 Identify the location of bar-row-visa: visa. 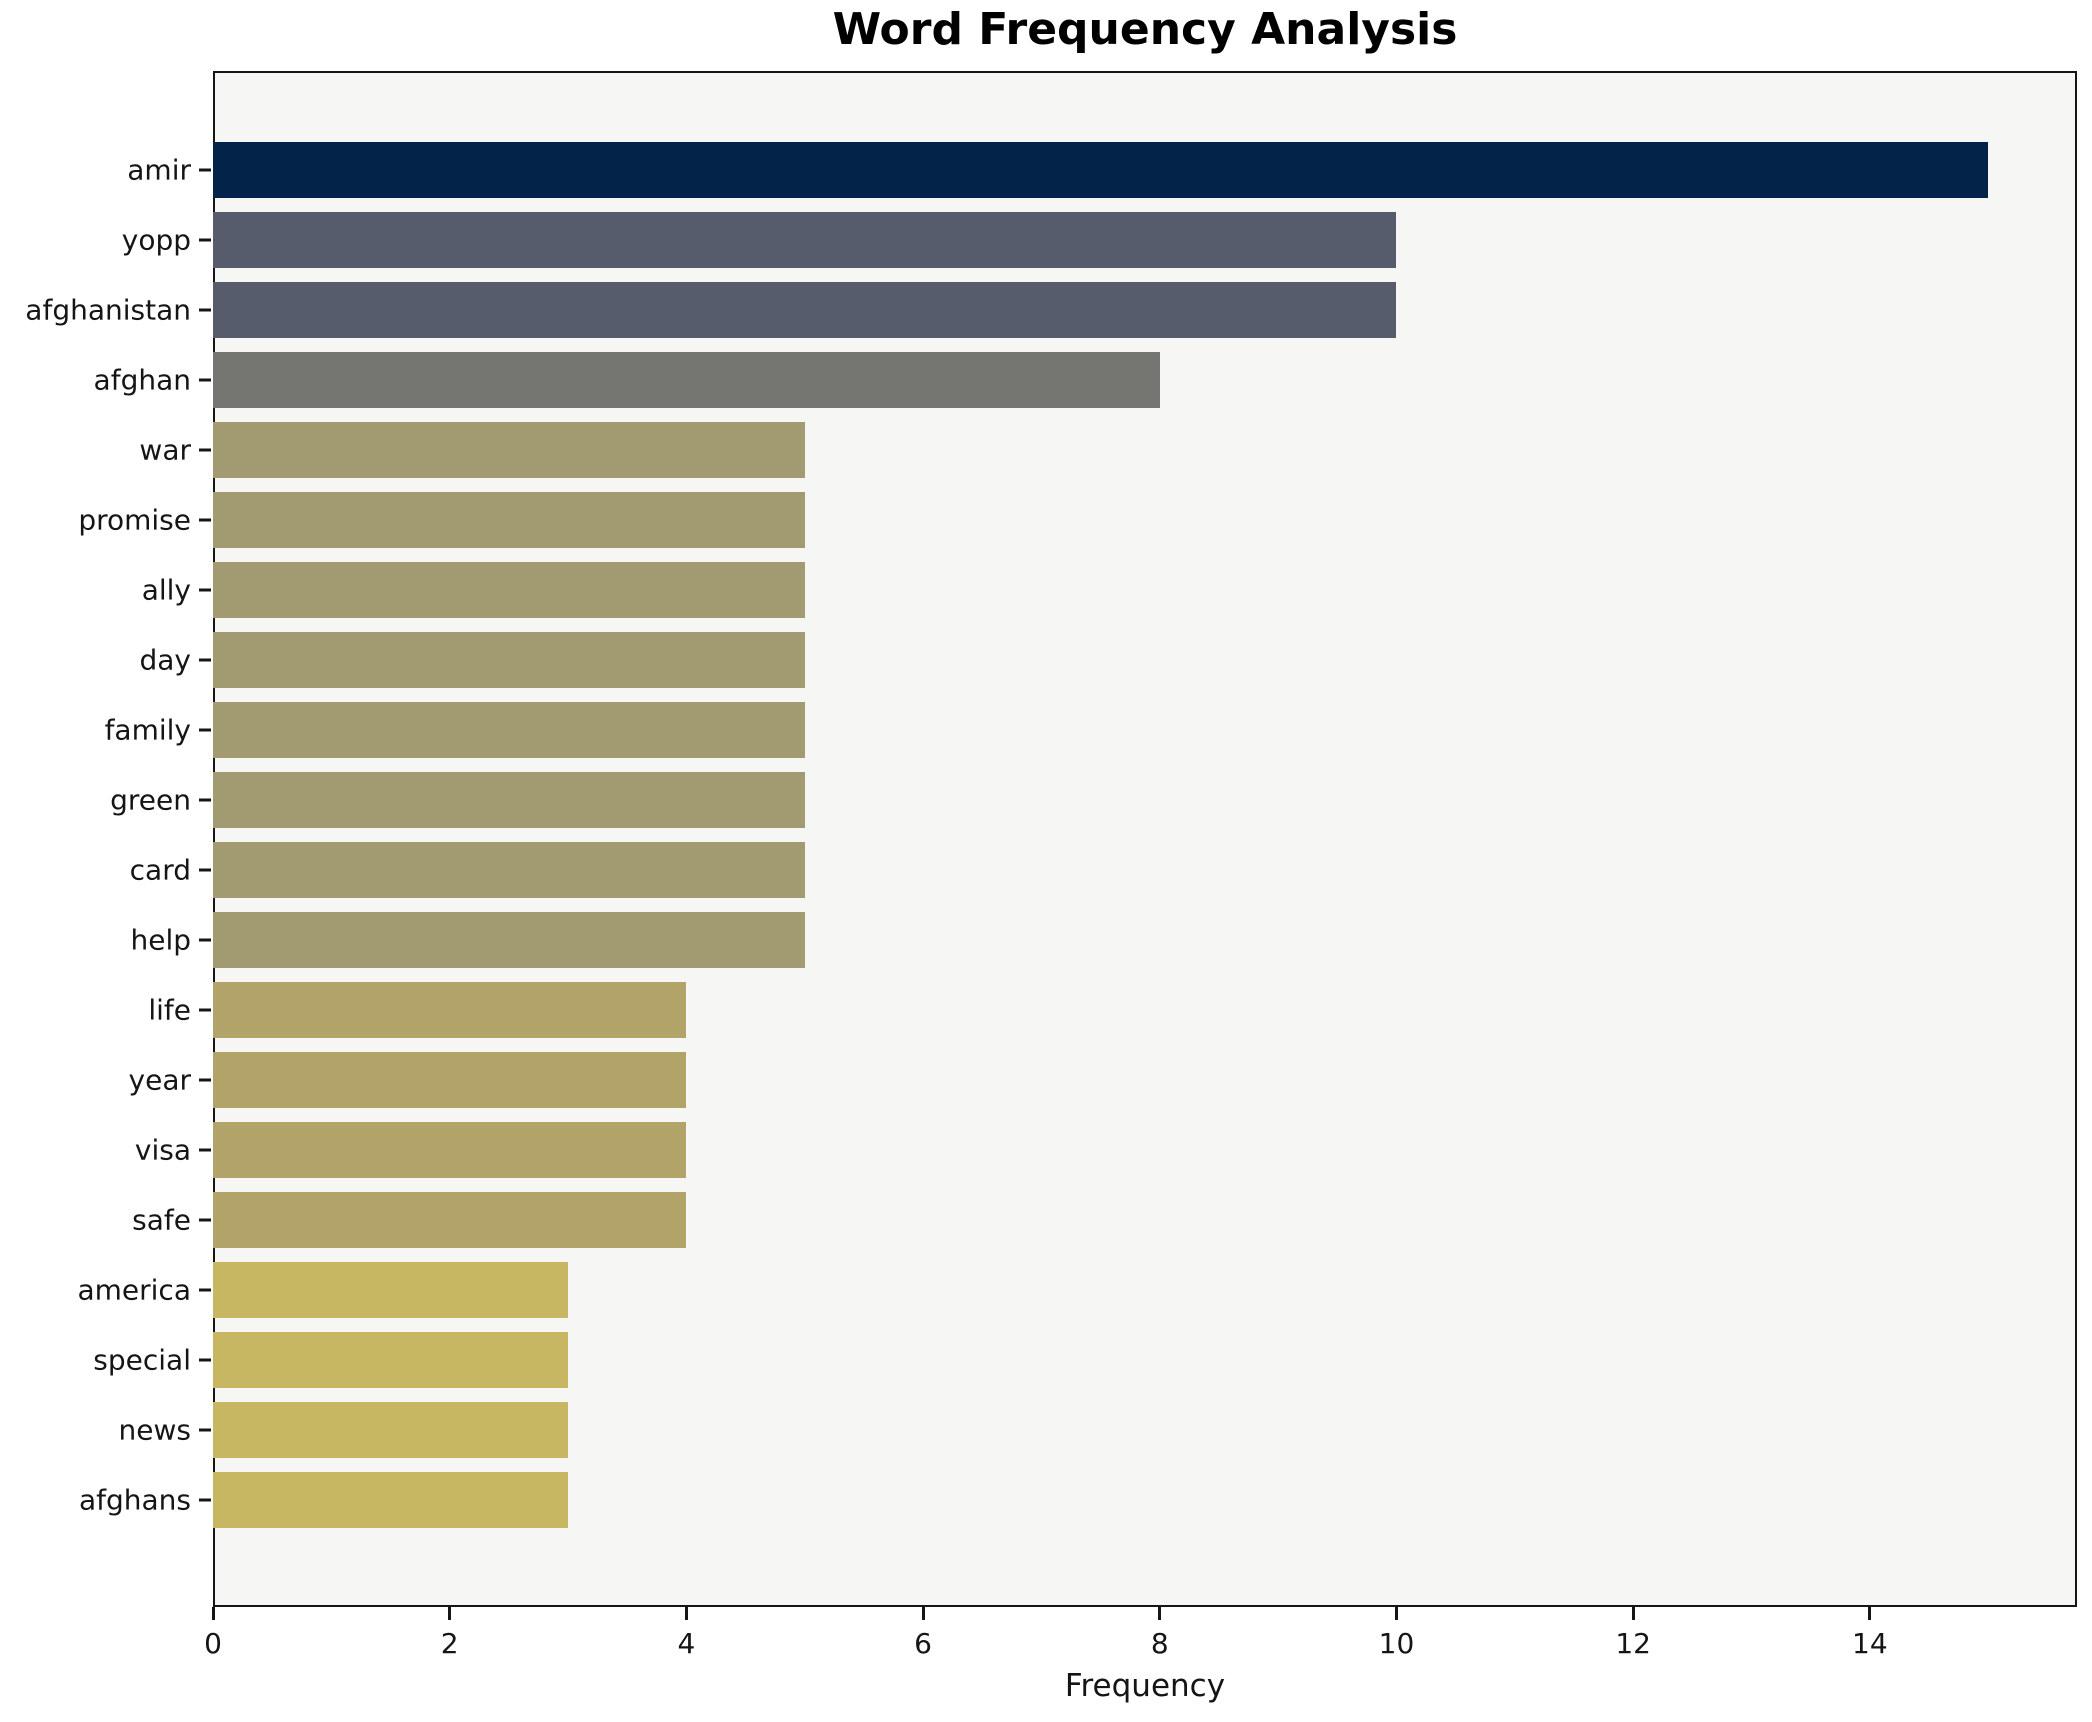
(1106, 1150).